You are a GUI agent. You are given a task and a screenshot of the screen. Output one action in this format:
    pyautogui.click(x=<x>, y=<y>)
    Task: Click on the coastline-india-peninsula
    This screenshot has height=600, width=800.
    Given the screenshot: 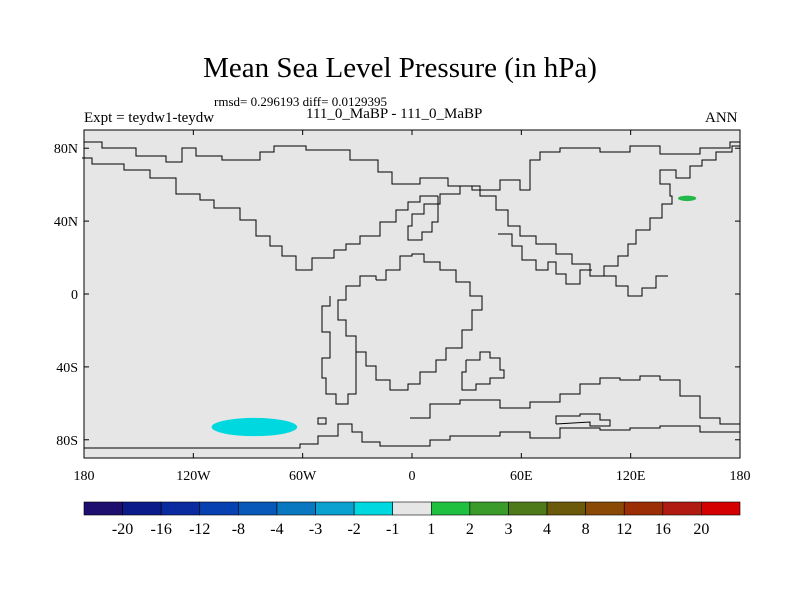 What is the action you would take?
    pyautogui.click(x=545, y=259)
    